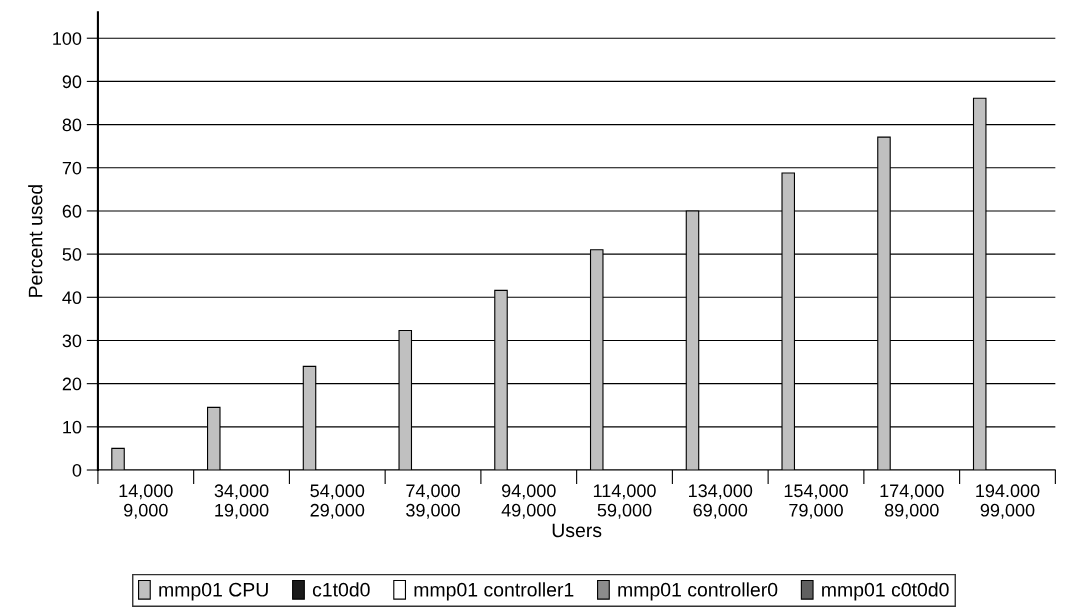 Image resolution: width=1088 pixels, height=616 pixels. I want to click on legend-label: mmp01 CPU, so click(213, 591).